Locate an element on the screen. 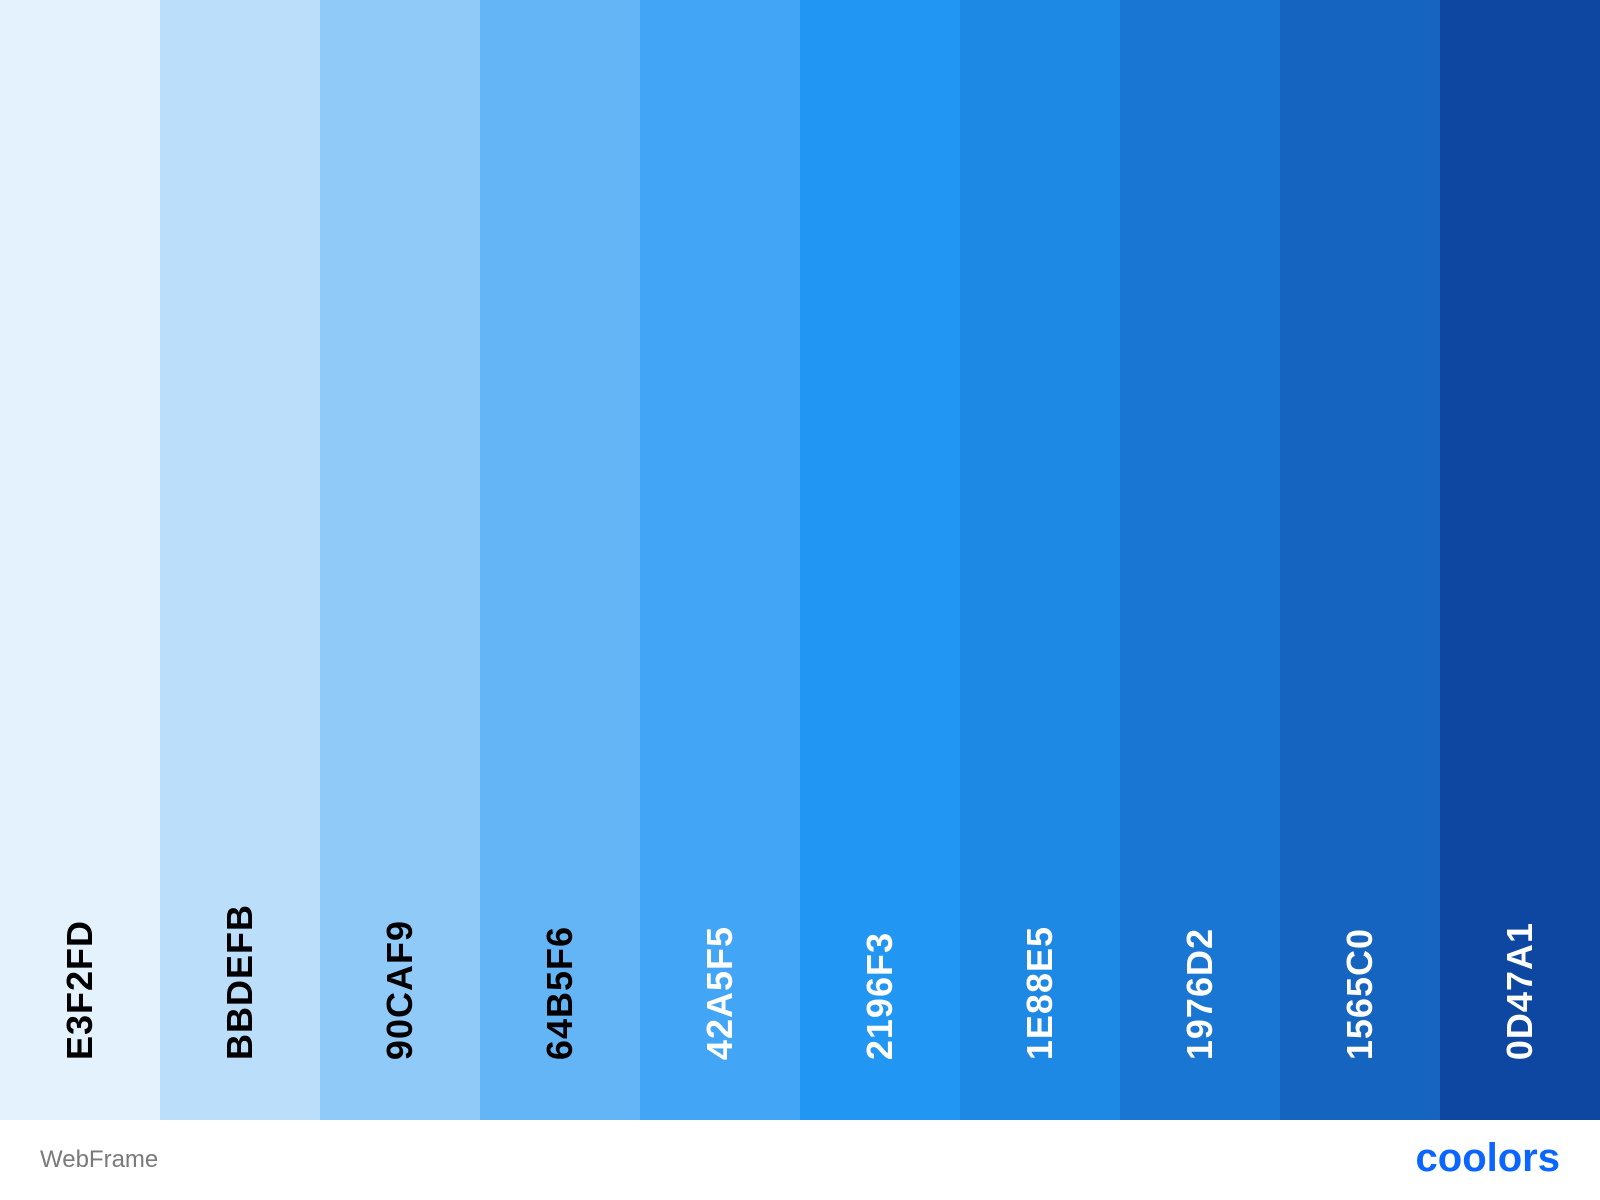  swatch-hex-code: 64B5F6 is located at coordinates (559, 992).